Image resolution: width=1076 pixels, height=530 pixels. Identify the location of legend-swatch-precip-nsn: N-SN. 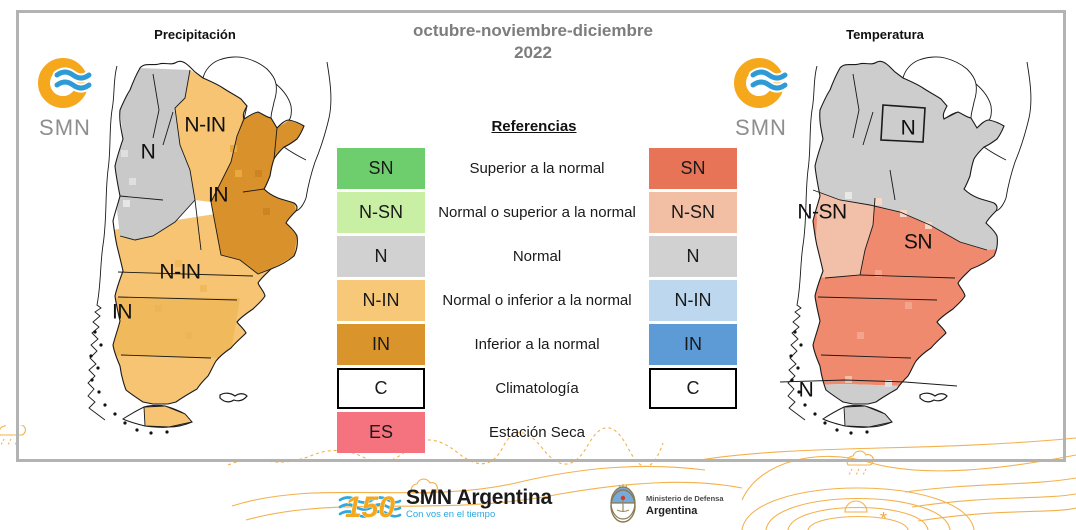
(381, 212).